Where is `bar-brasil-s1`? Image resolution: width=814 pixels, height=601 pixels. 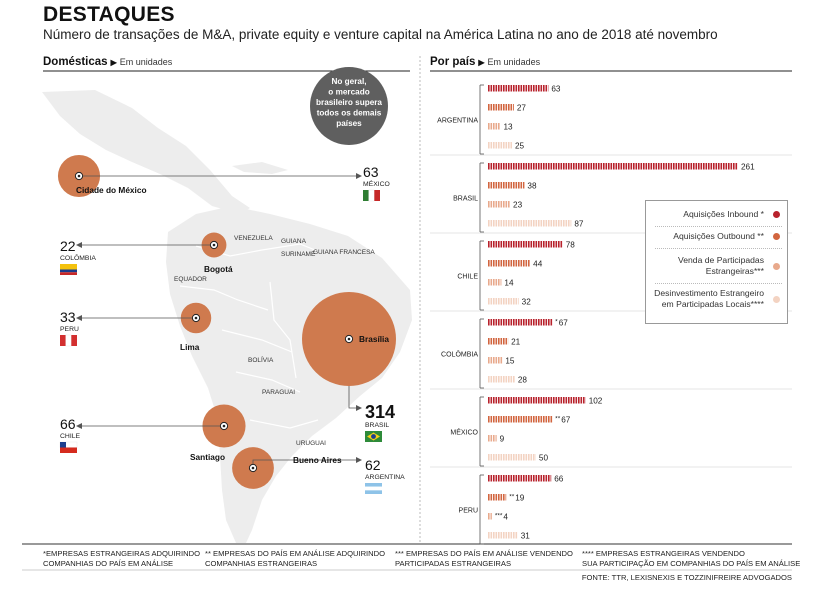 bar-brasil-s1 is located at coordinates (613, 166).